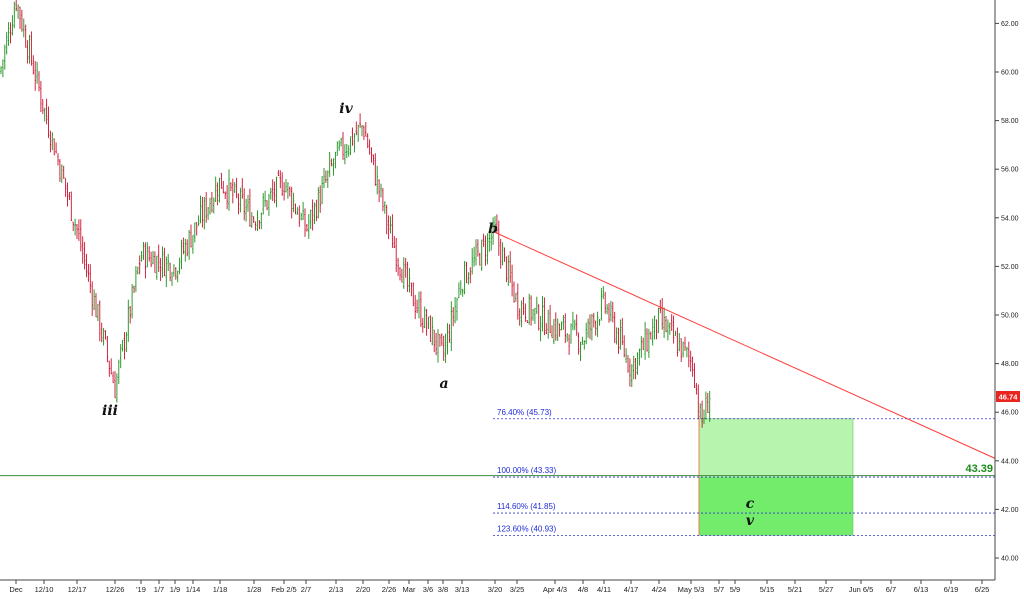 The image size is (1024, 599). Describe the element at coordinates (524, 412) in the screenshot. I see `fib-level-label: 76.40% (45.73)` at that location.